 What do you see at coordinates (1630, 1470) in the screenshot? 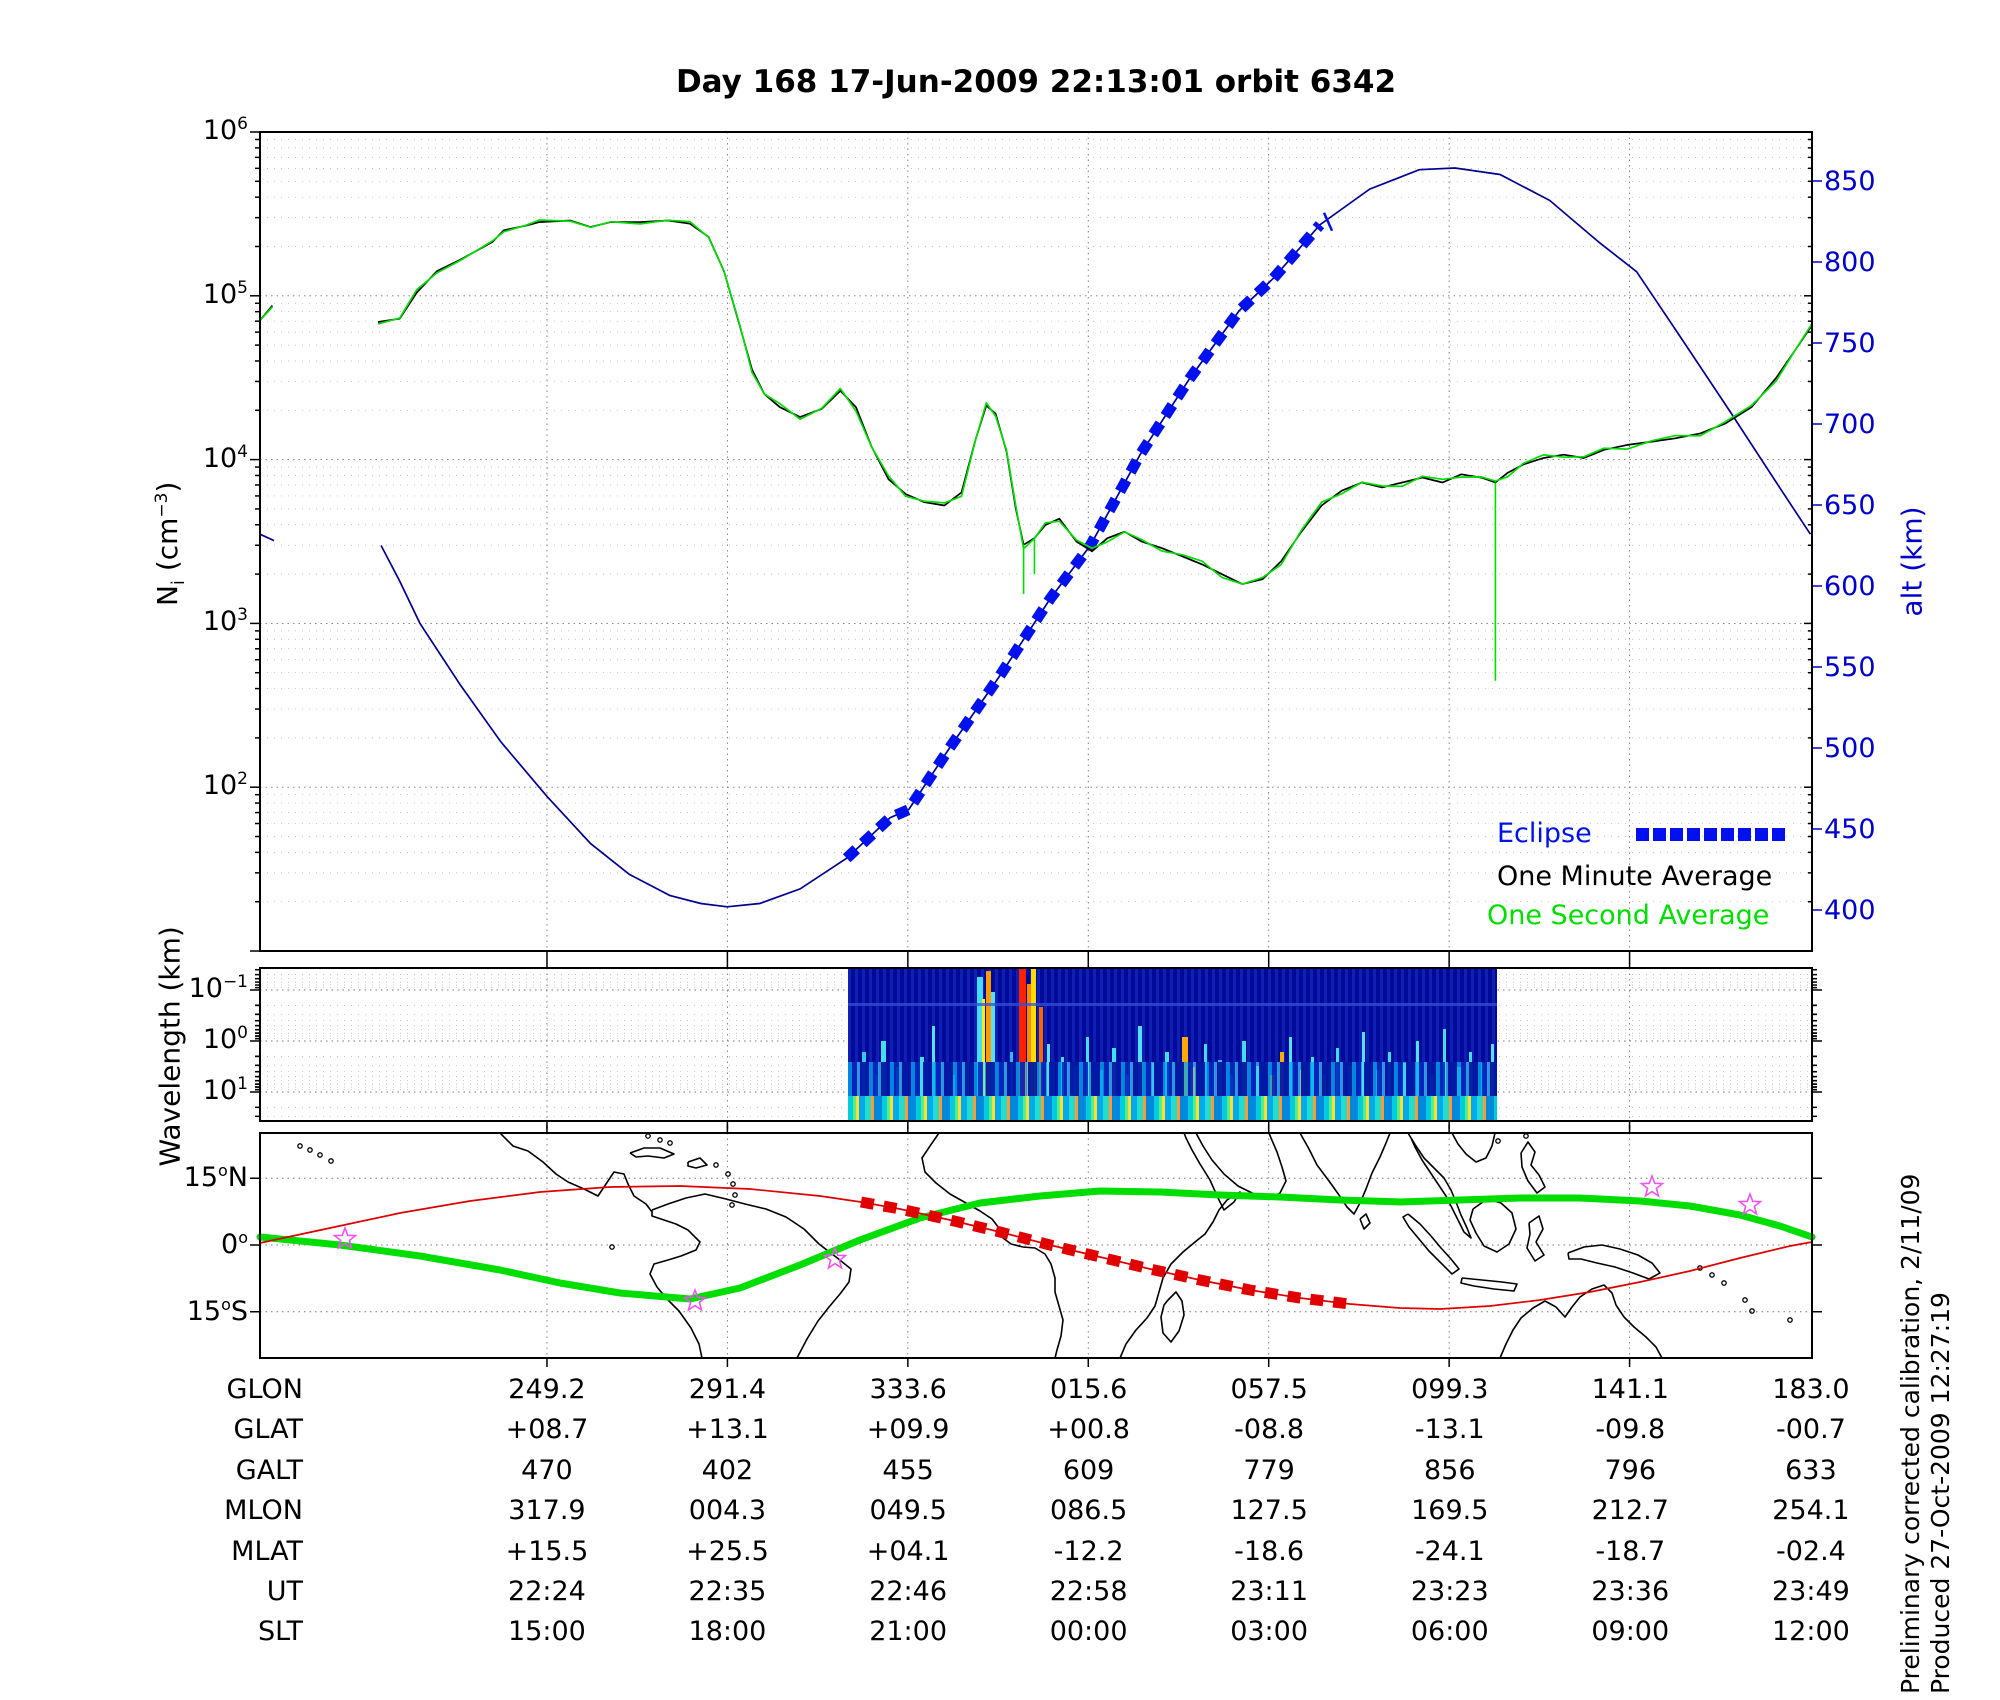
I see `table-cell-GALT-6: 796` at bounding box center [1630, 1470].